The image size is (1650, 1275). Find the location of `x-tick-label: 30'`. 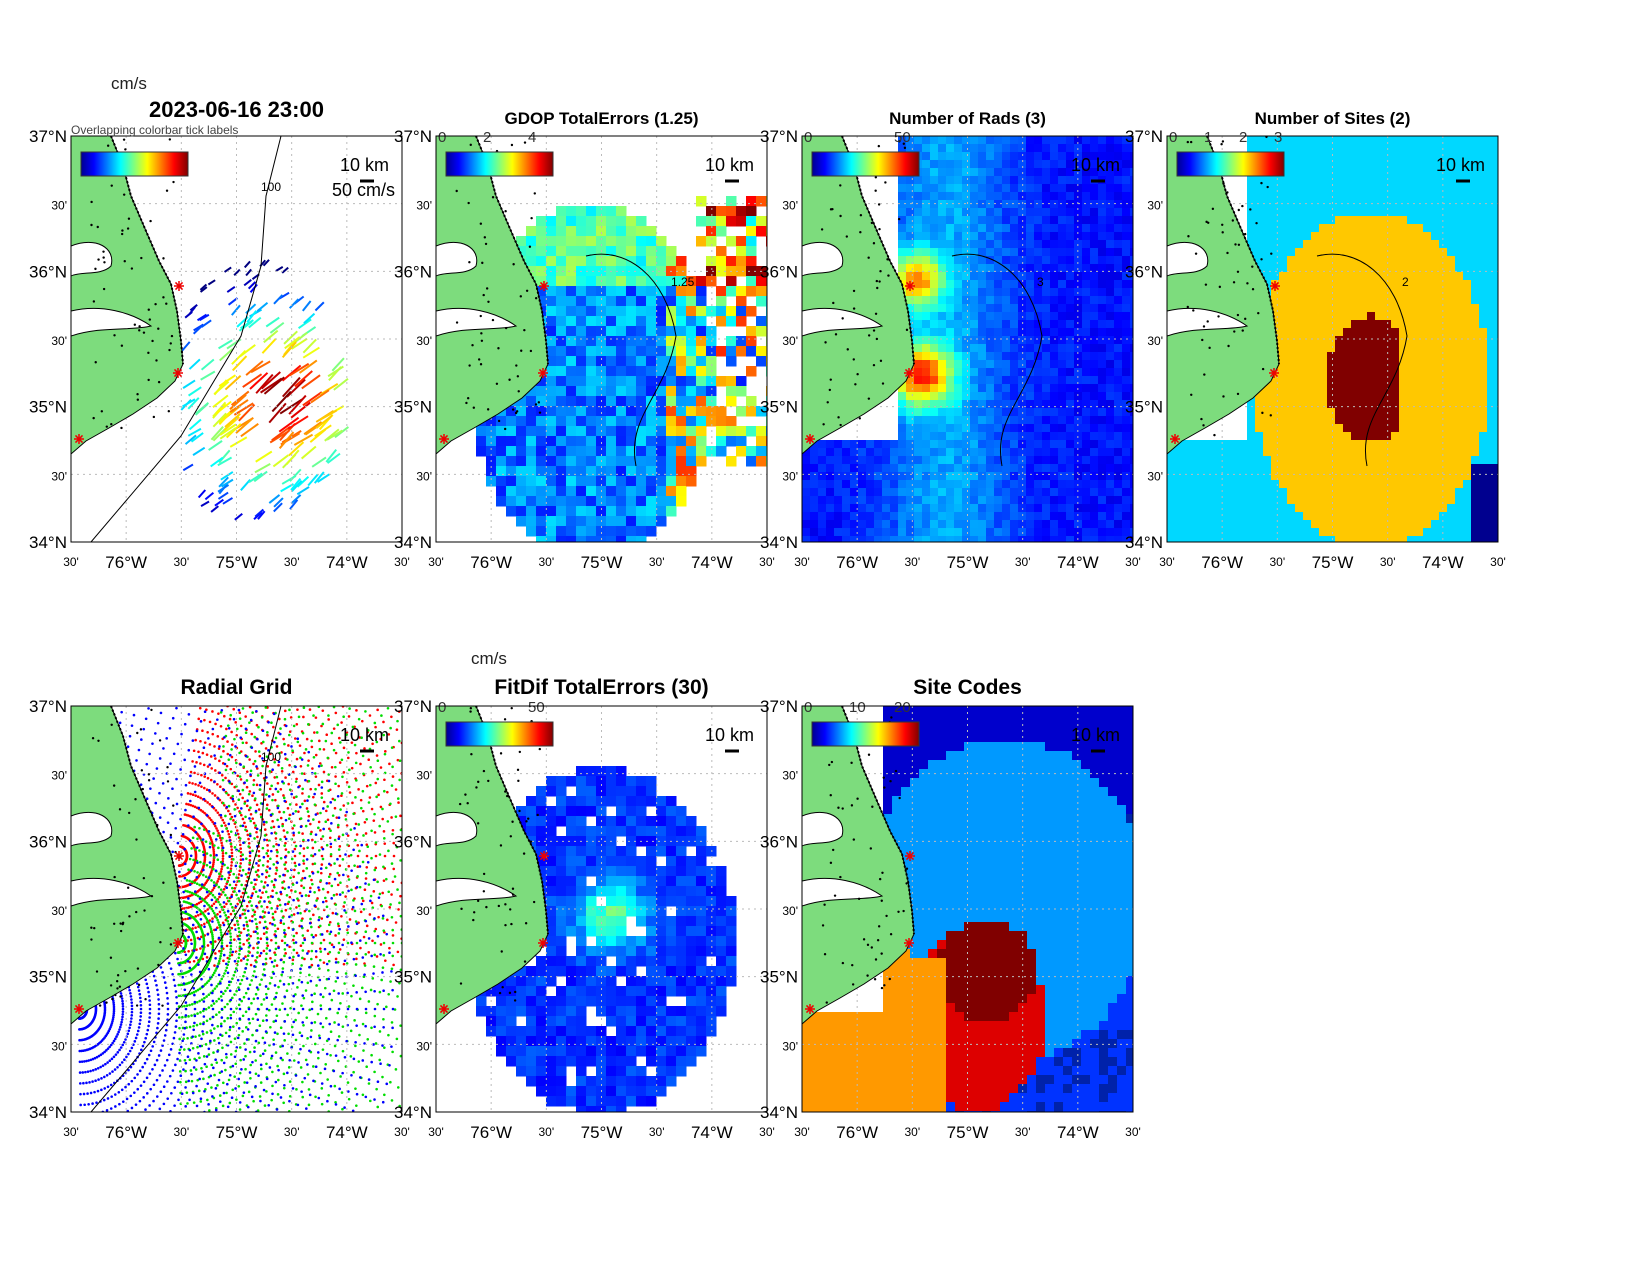

x-tick-label: 30' is located at coordinates (182, 562).